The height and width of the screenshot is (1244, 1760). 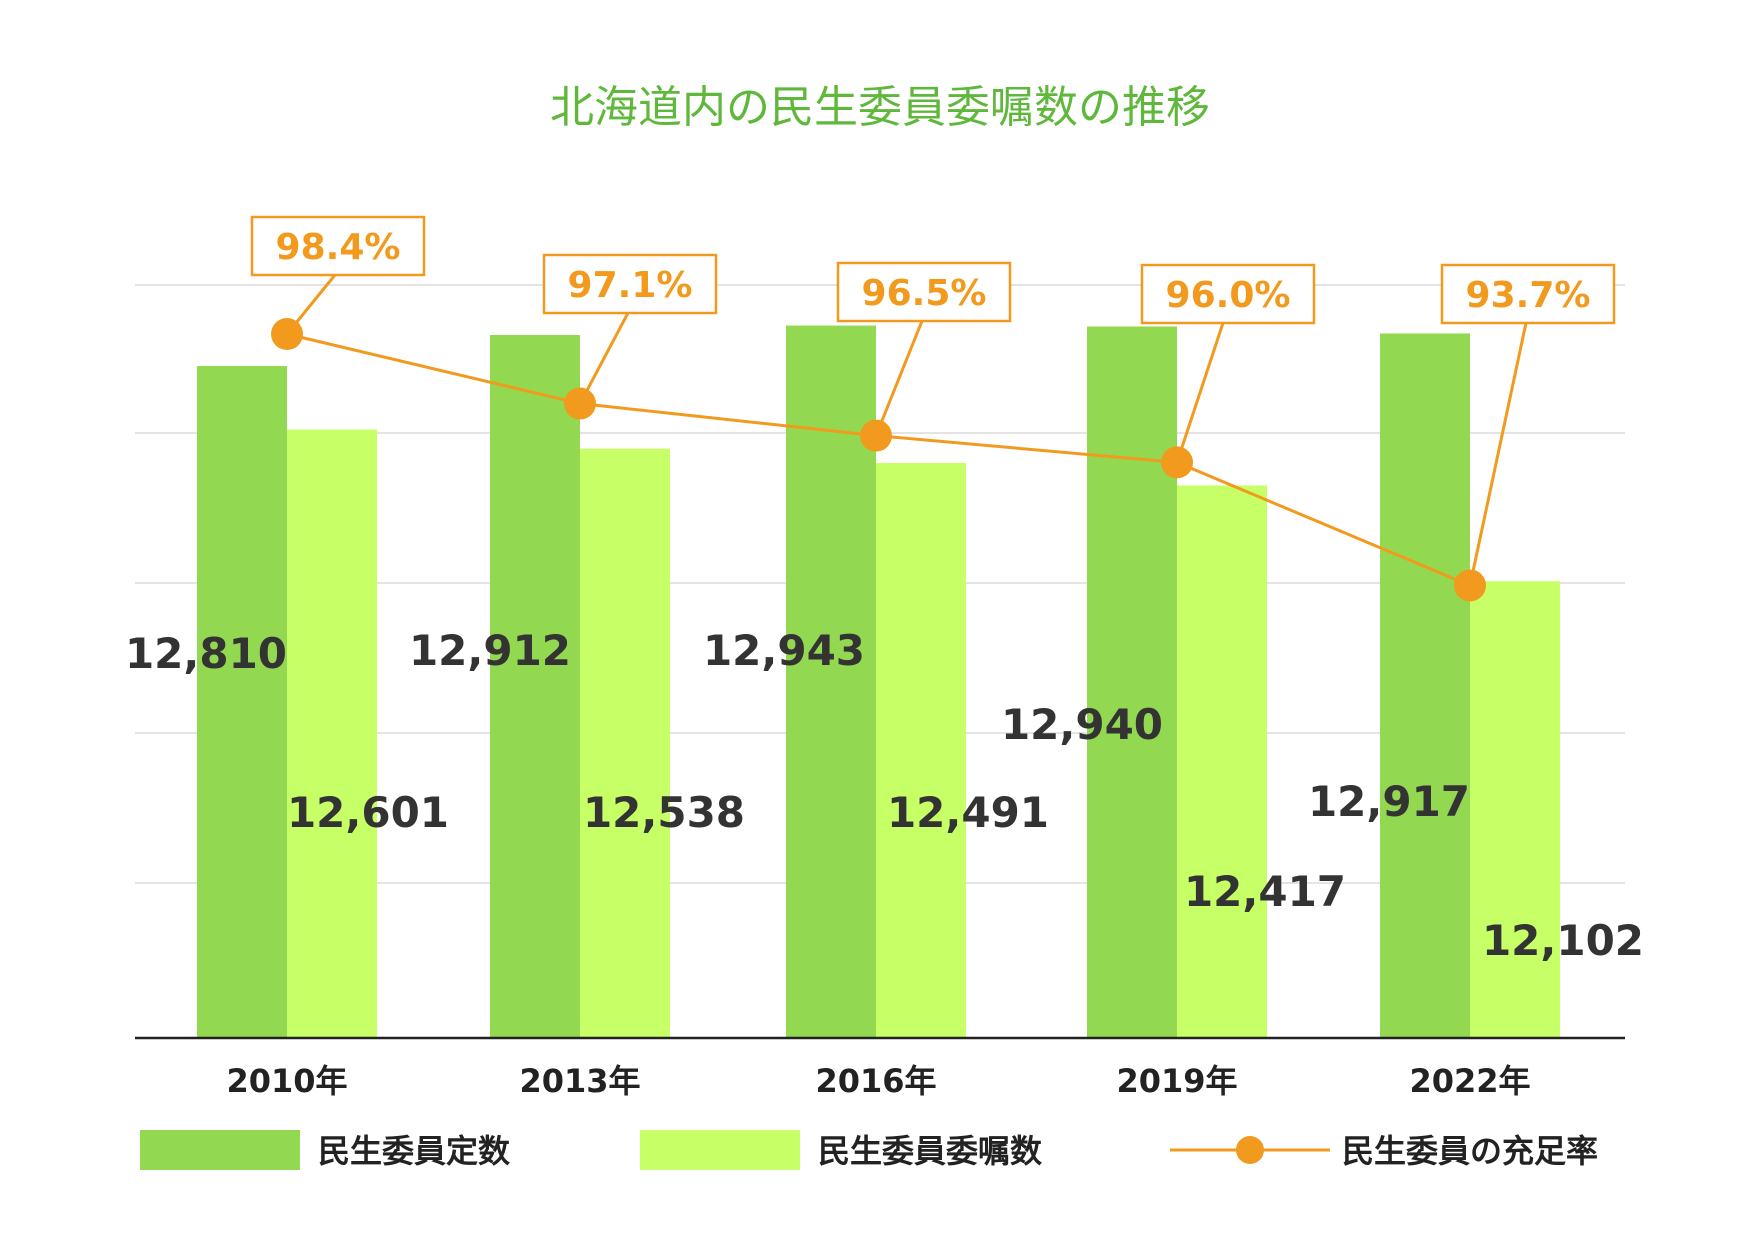 I want to click on bar-commissioned-label-0: 12,601, so click(x=368, y=812).